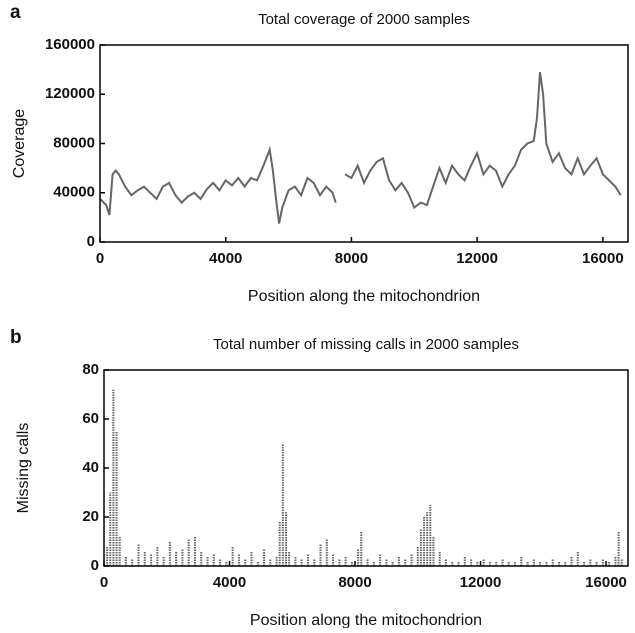  I want to click on y-tick-label: 120000, so click(70, 93).